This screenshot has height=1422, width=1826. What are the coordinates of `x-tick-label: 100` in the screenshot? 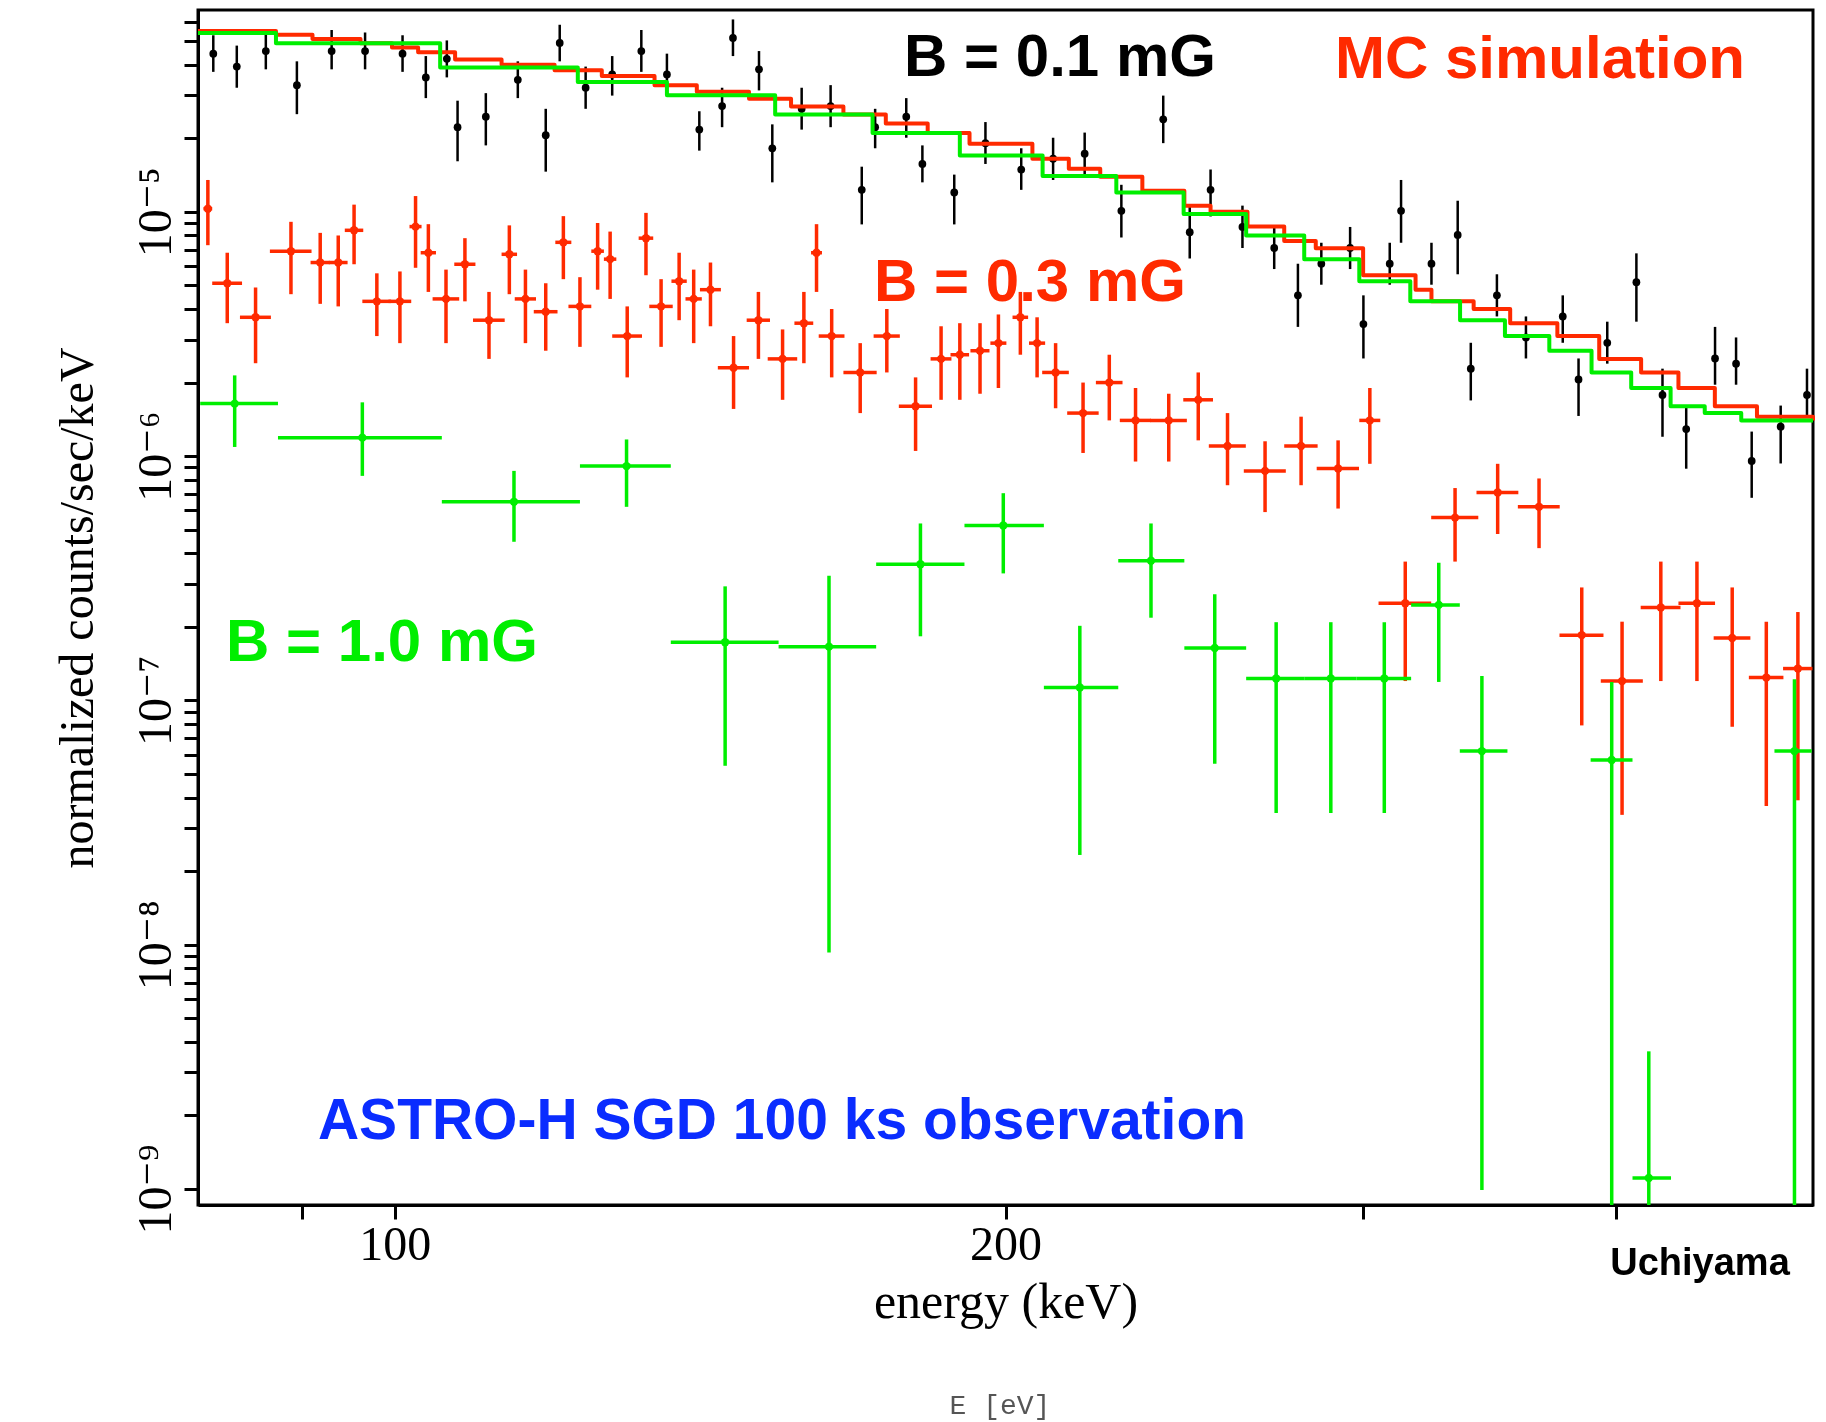 It's located at (395, 1243).